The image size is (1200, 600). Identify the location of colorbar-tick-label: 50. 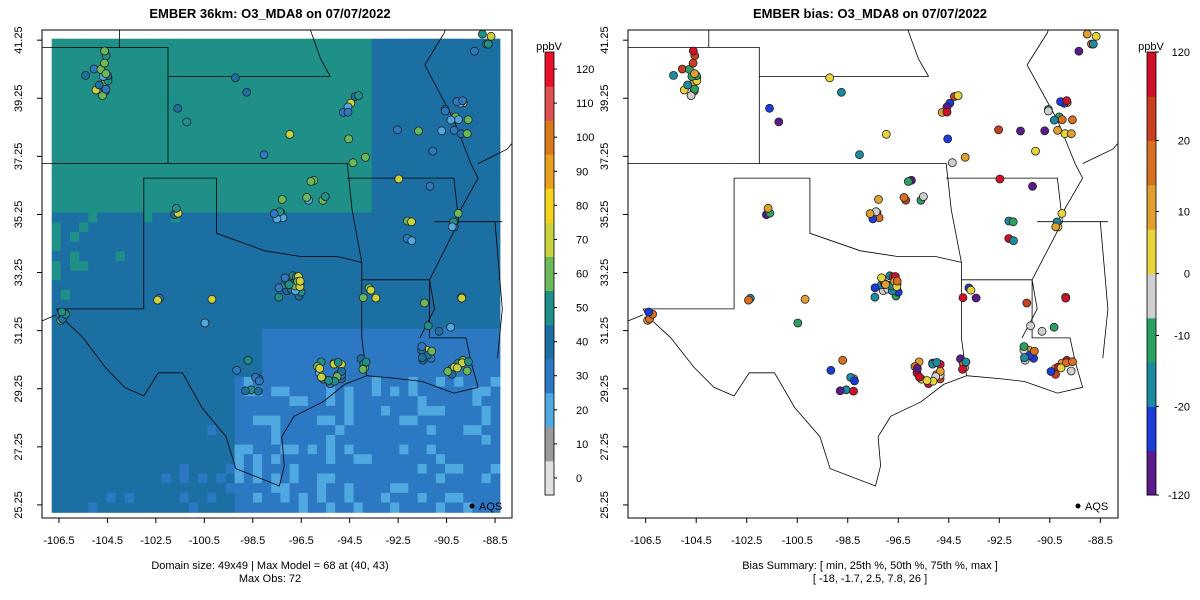
(582, 309).